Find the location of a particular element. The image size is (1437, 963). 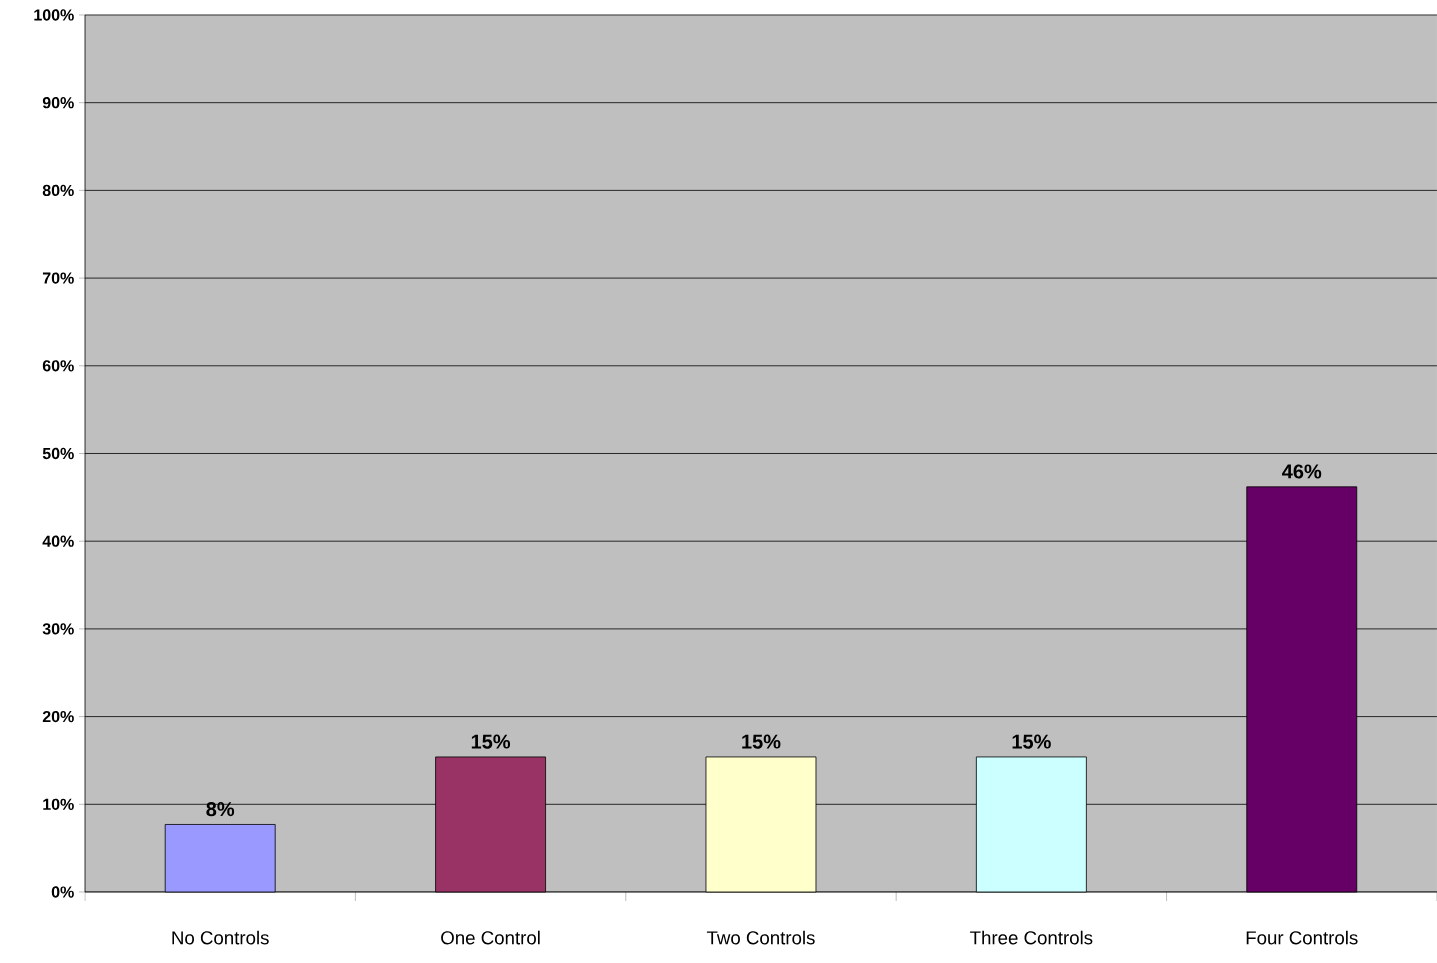

x-tick-label: Two Controls is located at coordinates (760, 937).